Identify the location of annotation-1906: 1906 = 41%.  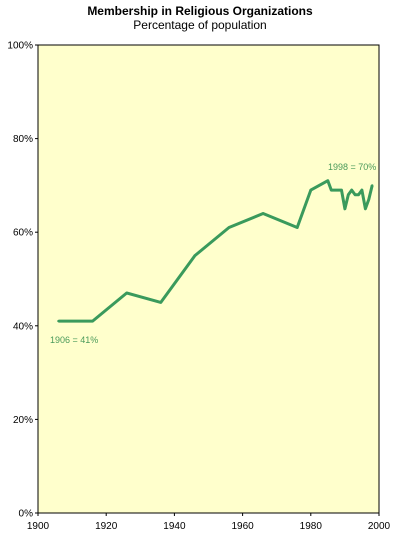
(74, 340).